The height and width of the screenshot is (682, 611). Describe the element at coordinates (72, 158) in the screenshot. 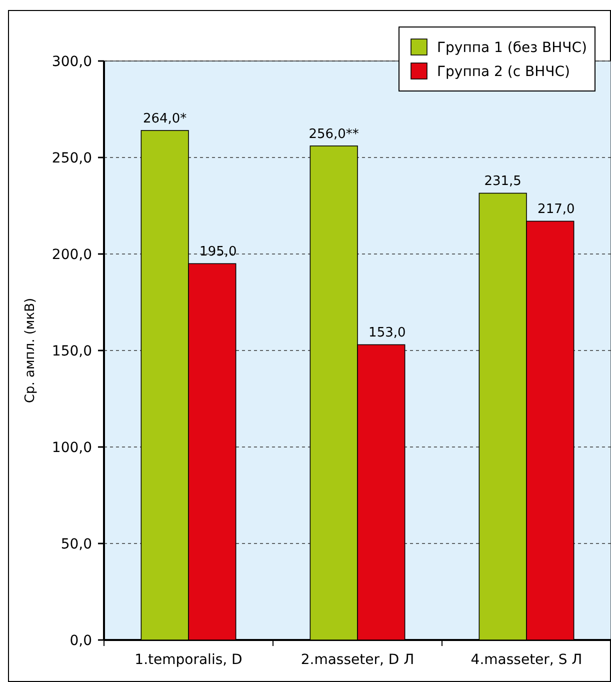

I see `y-tick-label: 250,0` at that location.